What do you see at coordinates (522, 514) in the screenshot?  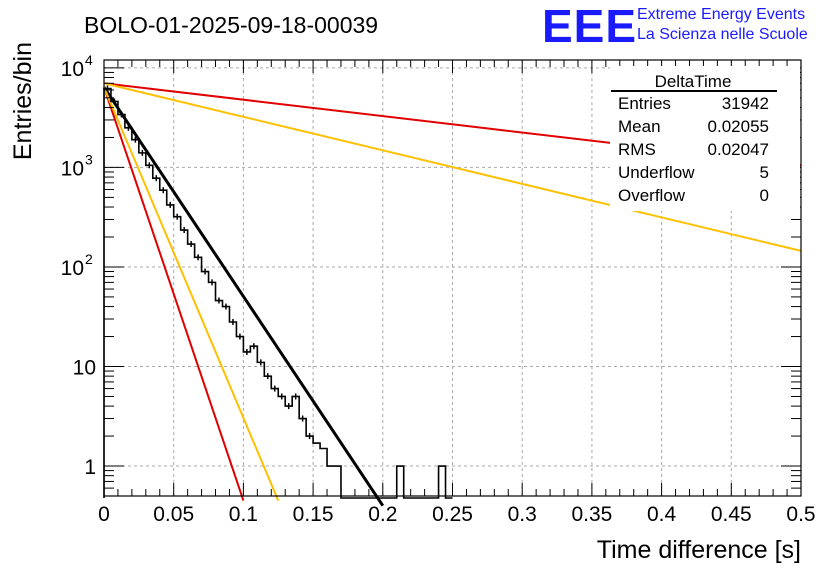 I see `x-tick-label: 0.3` at bounding box center [522, 514].